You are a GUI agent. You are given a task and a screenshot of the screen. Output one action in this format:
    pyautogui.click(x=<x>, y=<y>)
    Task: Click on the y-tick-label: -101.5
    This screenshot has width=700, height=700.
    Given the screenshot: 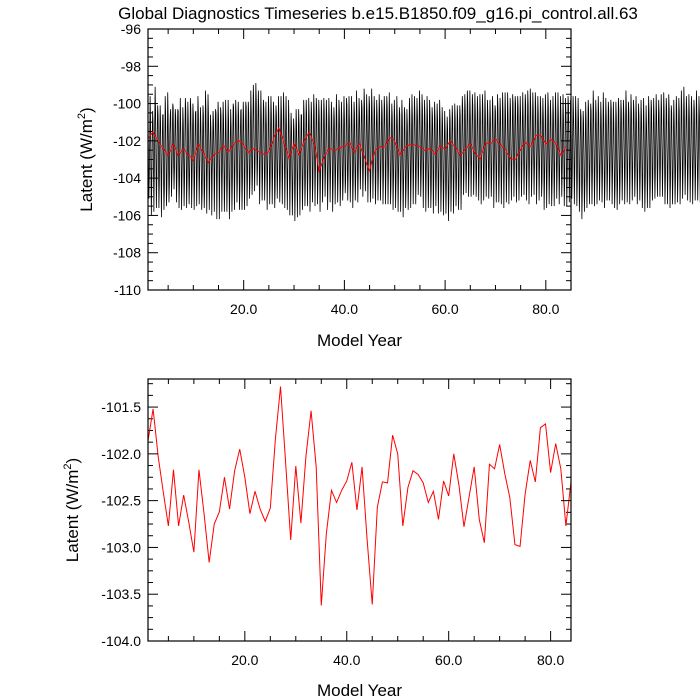 What is the action you would take?
    pyautogui.click(x=121, y=407)
    